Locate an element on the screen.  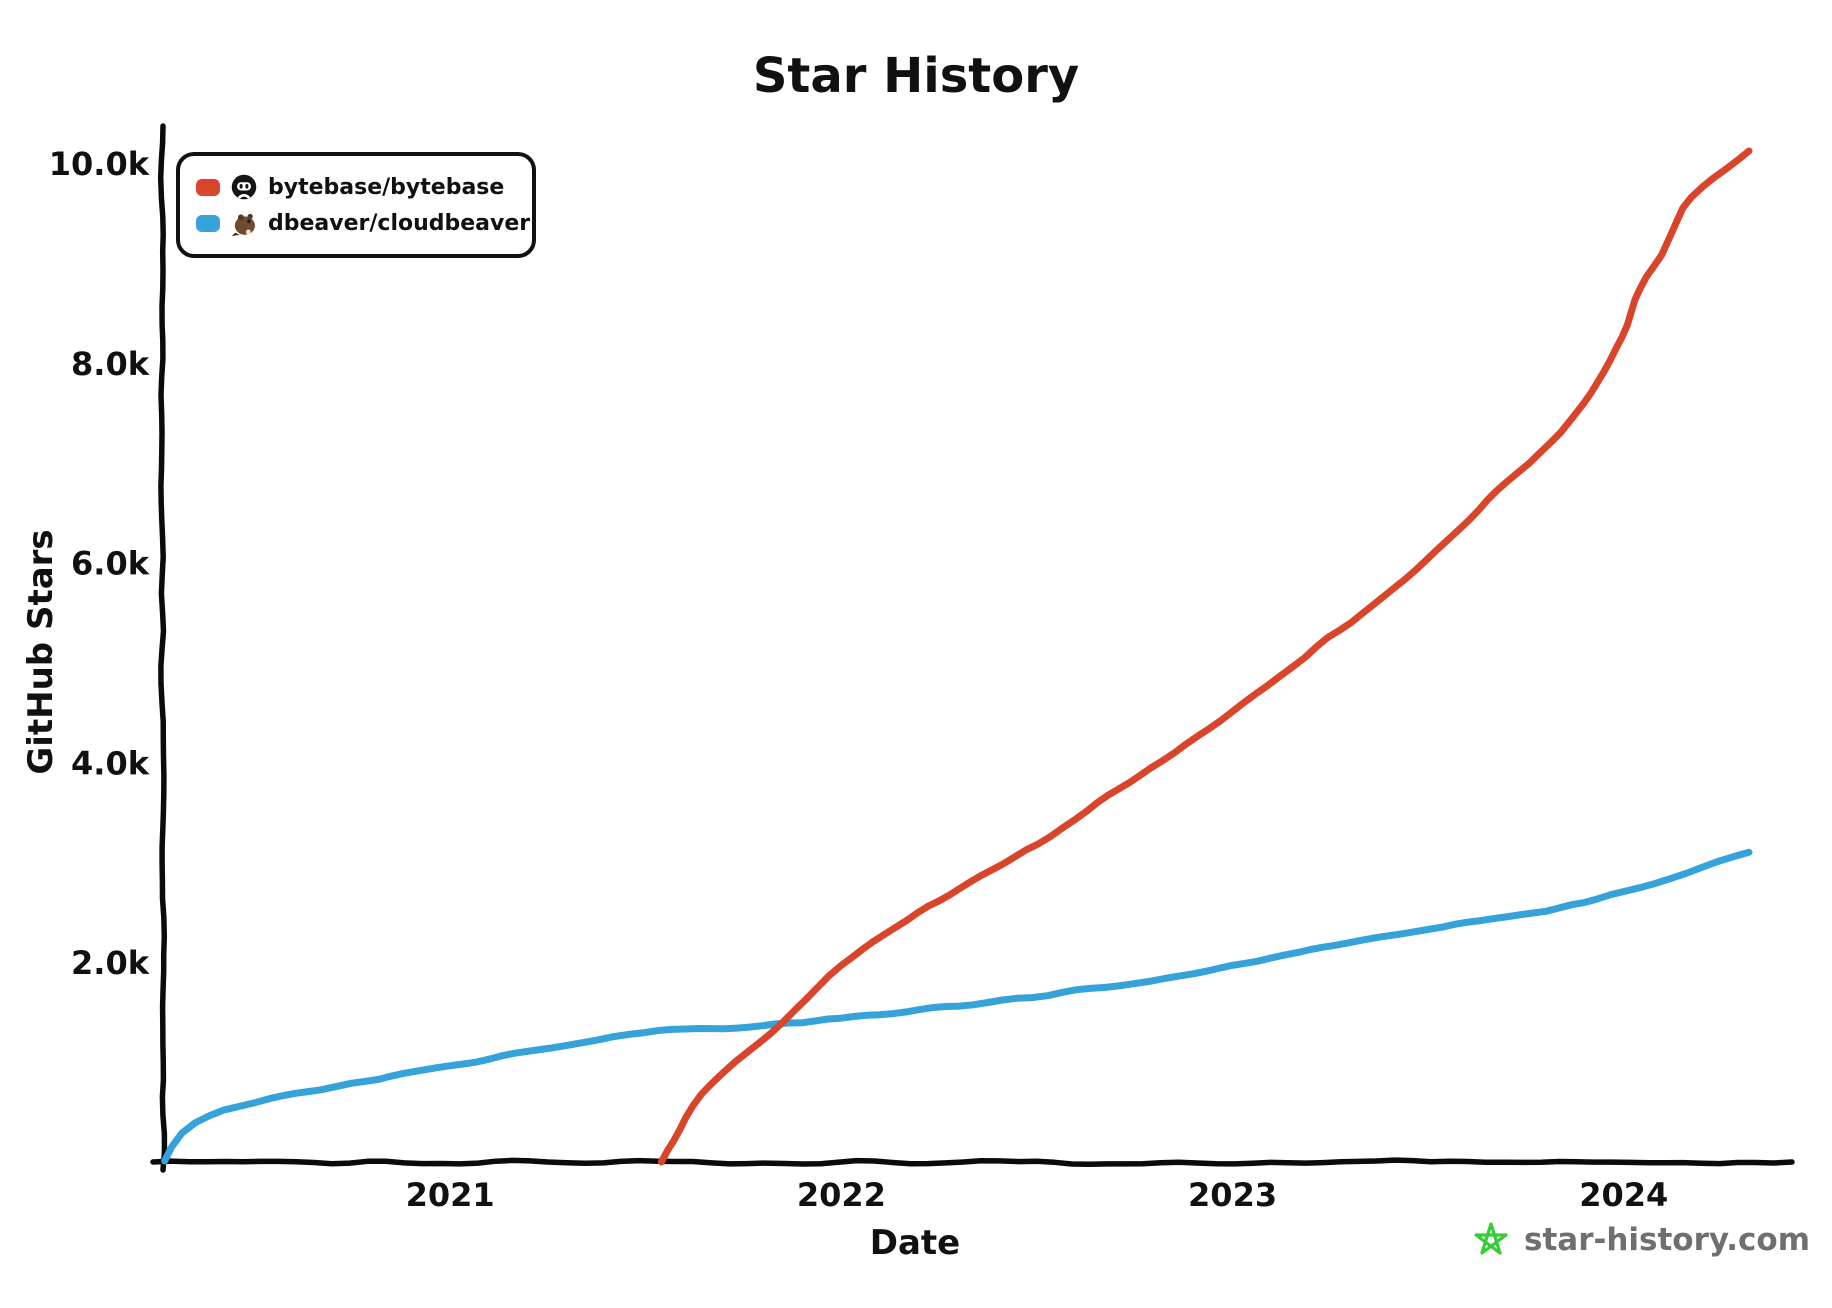
star-history-star-icon is located at coordinates (1491, 1238).